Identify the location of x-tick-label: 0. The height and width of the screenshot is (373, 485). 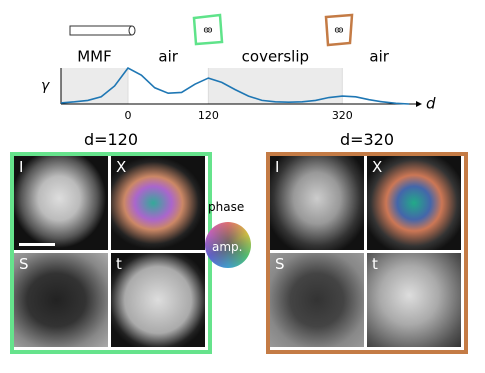
(127, 115).